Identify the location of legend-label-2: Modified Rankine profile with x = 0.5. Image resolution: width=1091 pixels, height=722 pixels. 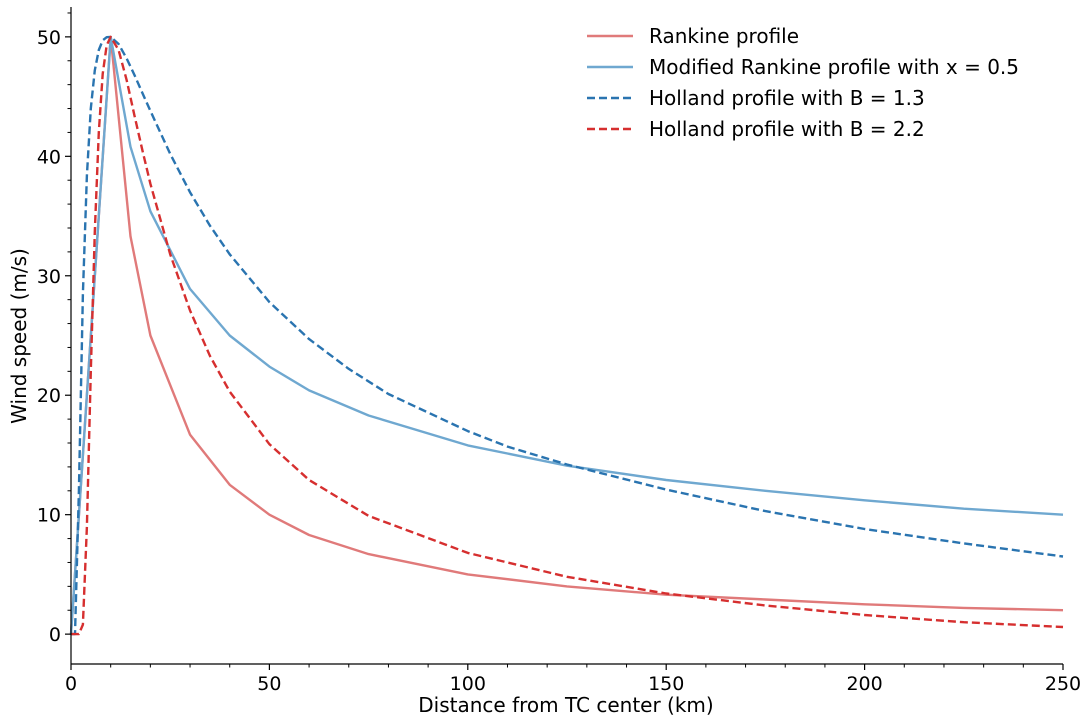
(834, 67).